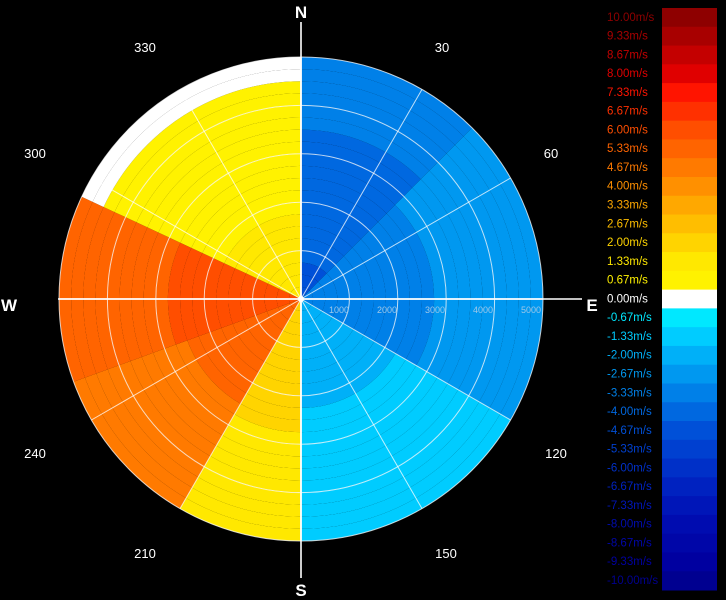  Describe the element at coordinates (9, 305) in the screenshot. I see `cardinal-west-label: W` at that location.